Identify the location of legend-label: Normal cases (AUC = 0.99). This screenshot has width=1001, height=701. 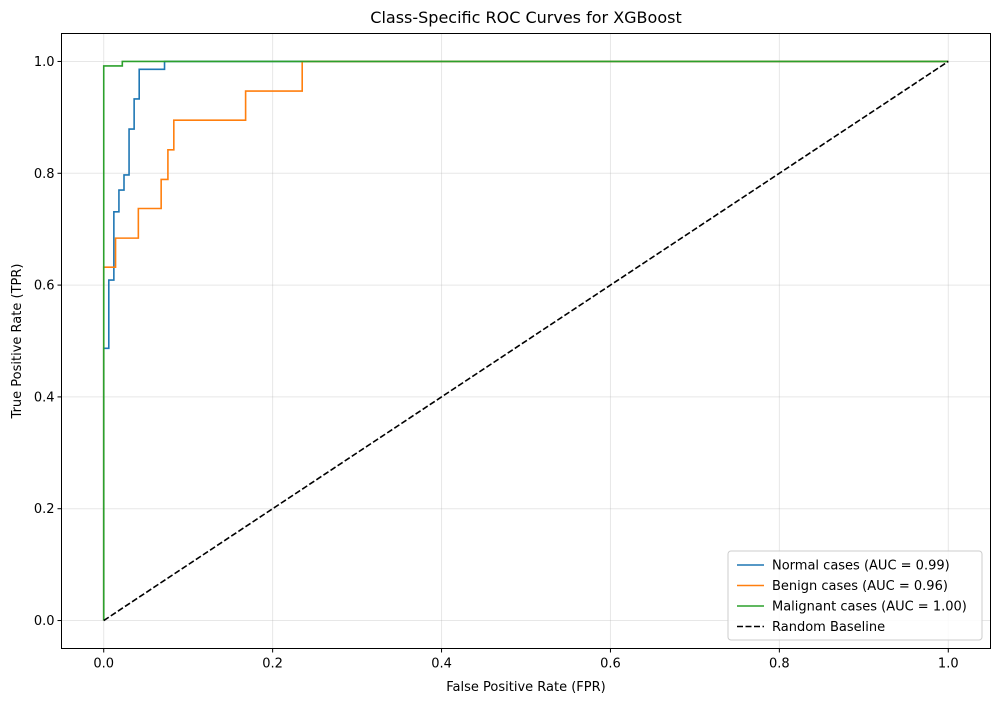
(861, 566).